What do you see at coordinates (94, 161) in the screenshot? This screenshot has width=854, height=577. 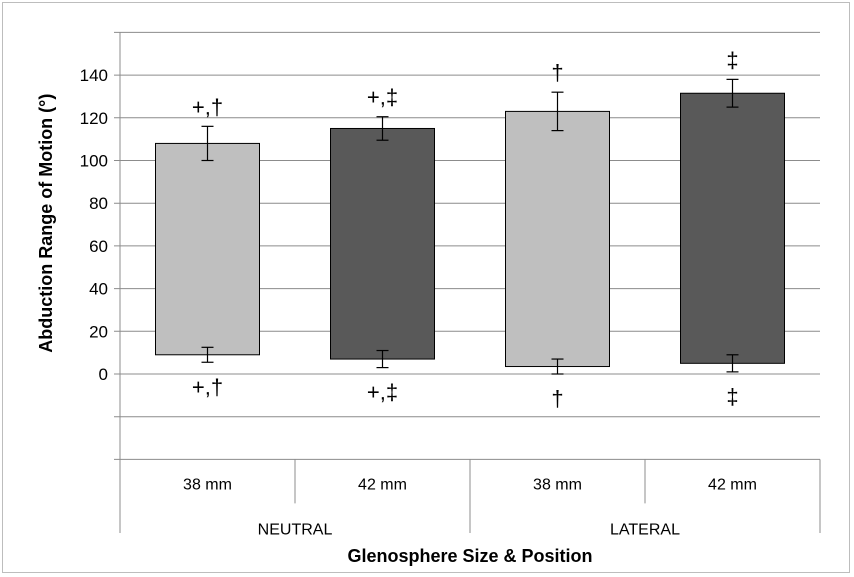 I see `y-tick-label: 100` at bounding box center [94, 161].